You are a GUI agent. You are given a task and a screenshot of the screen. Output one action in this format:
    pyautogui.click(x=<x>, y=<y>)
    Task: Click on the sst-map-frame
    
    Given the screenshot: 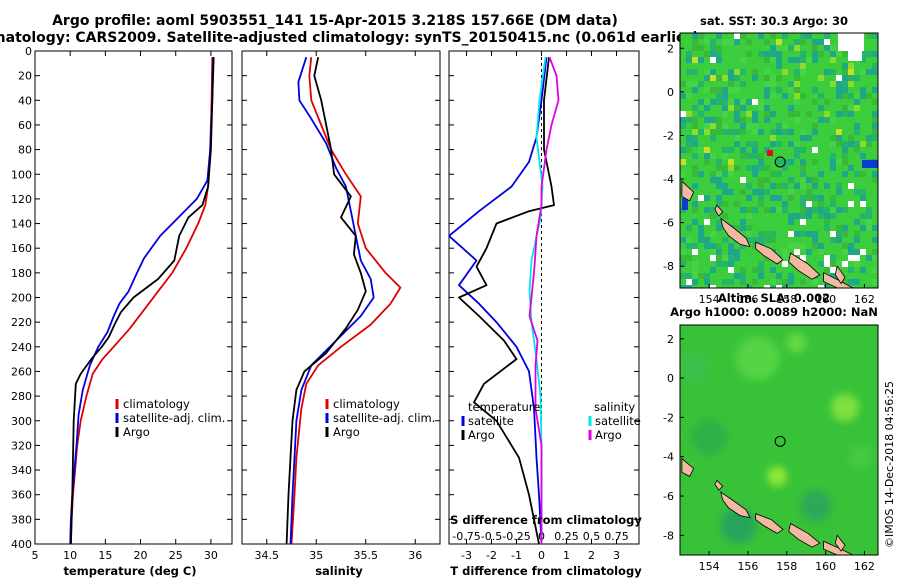 What is the action you would take?
    pyautogui.click(x=779, y=160)
    